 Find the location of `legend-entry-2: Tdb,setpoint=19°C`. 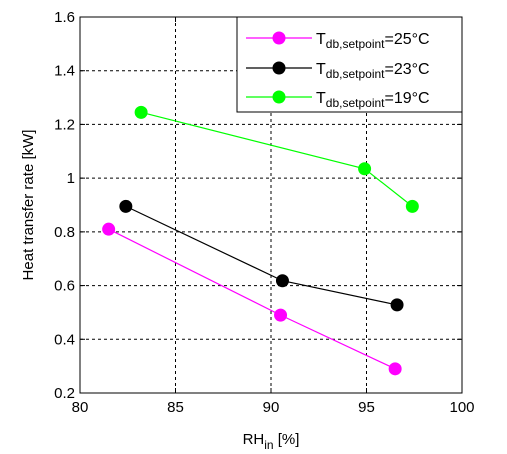

legend-entry-2: Tdb,setpoint=19°C is located at coordinates (338, 100).